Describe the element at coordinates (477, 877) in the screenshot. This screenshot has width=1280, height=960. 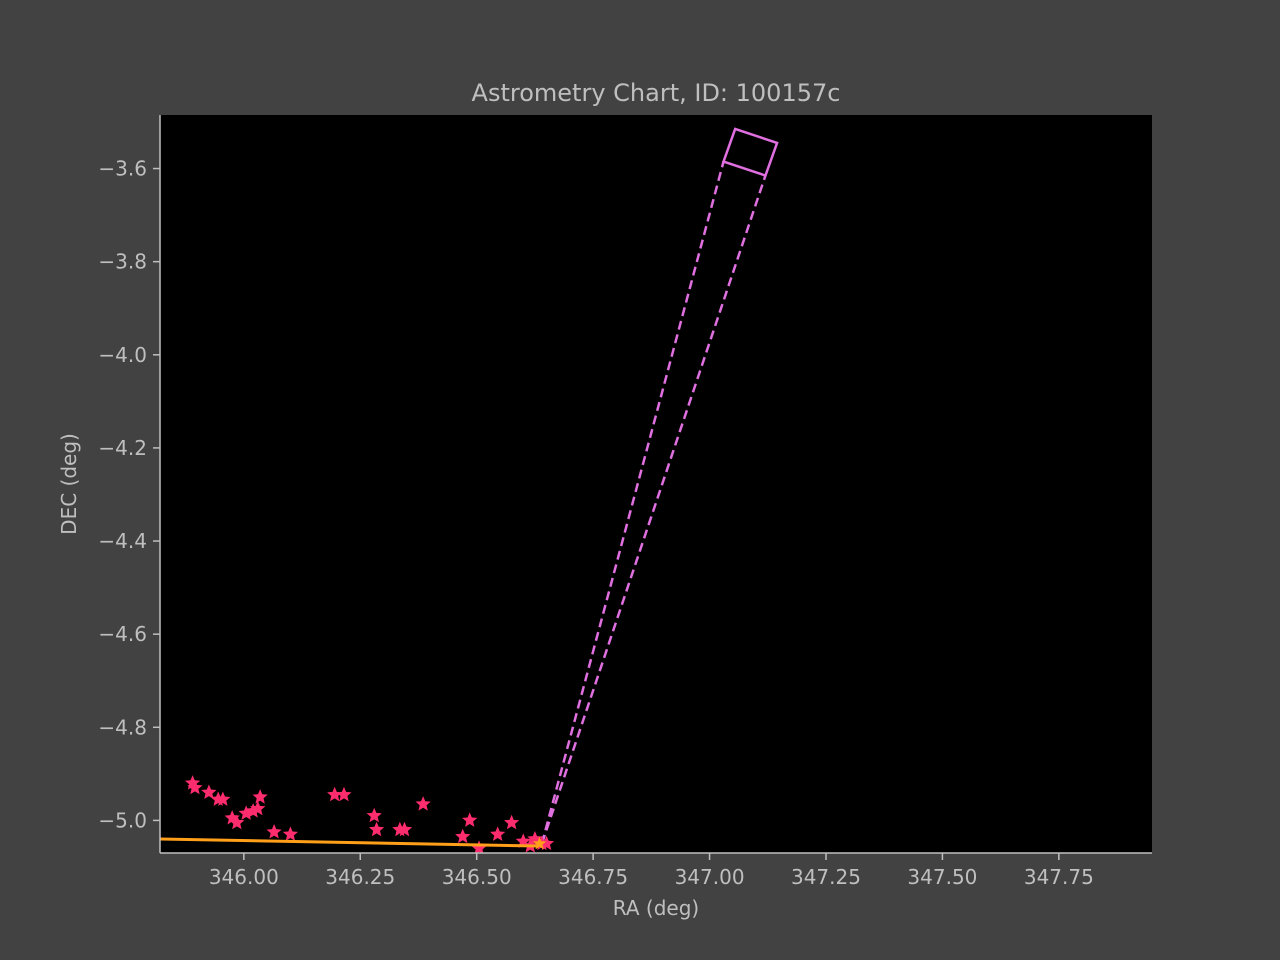
I see `x-tick-label: 346.50` at that location.